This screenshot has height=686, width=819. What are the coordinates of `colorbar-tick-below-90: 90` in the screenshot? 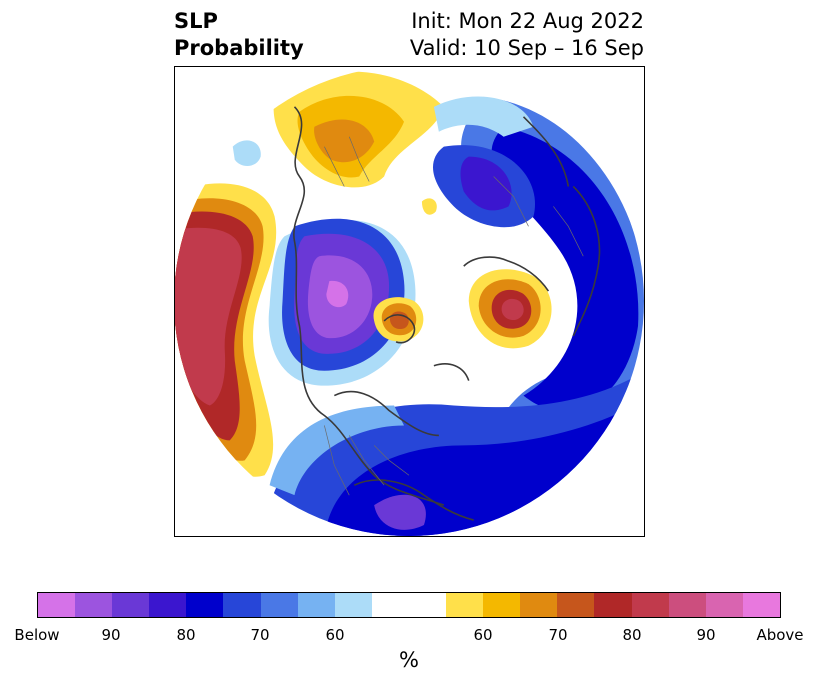 It's located at (111, 635).